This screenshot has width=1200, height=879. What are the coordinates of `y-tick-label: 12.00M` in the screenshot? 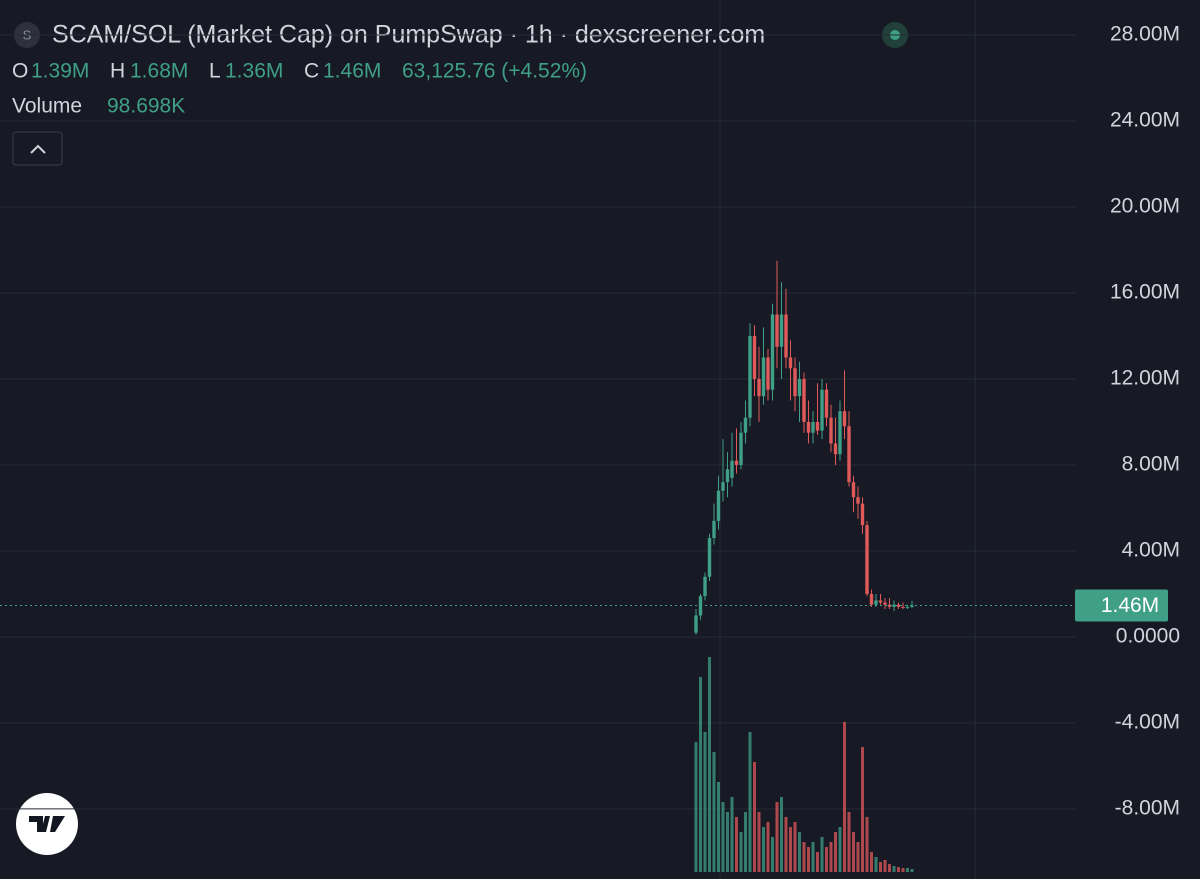 It's located at (1145, 378).